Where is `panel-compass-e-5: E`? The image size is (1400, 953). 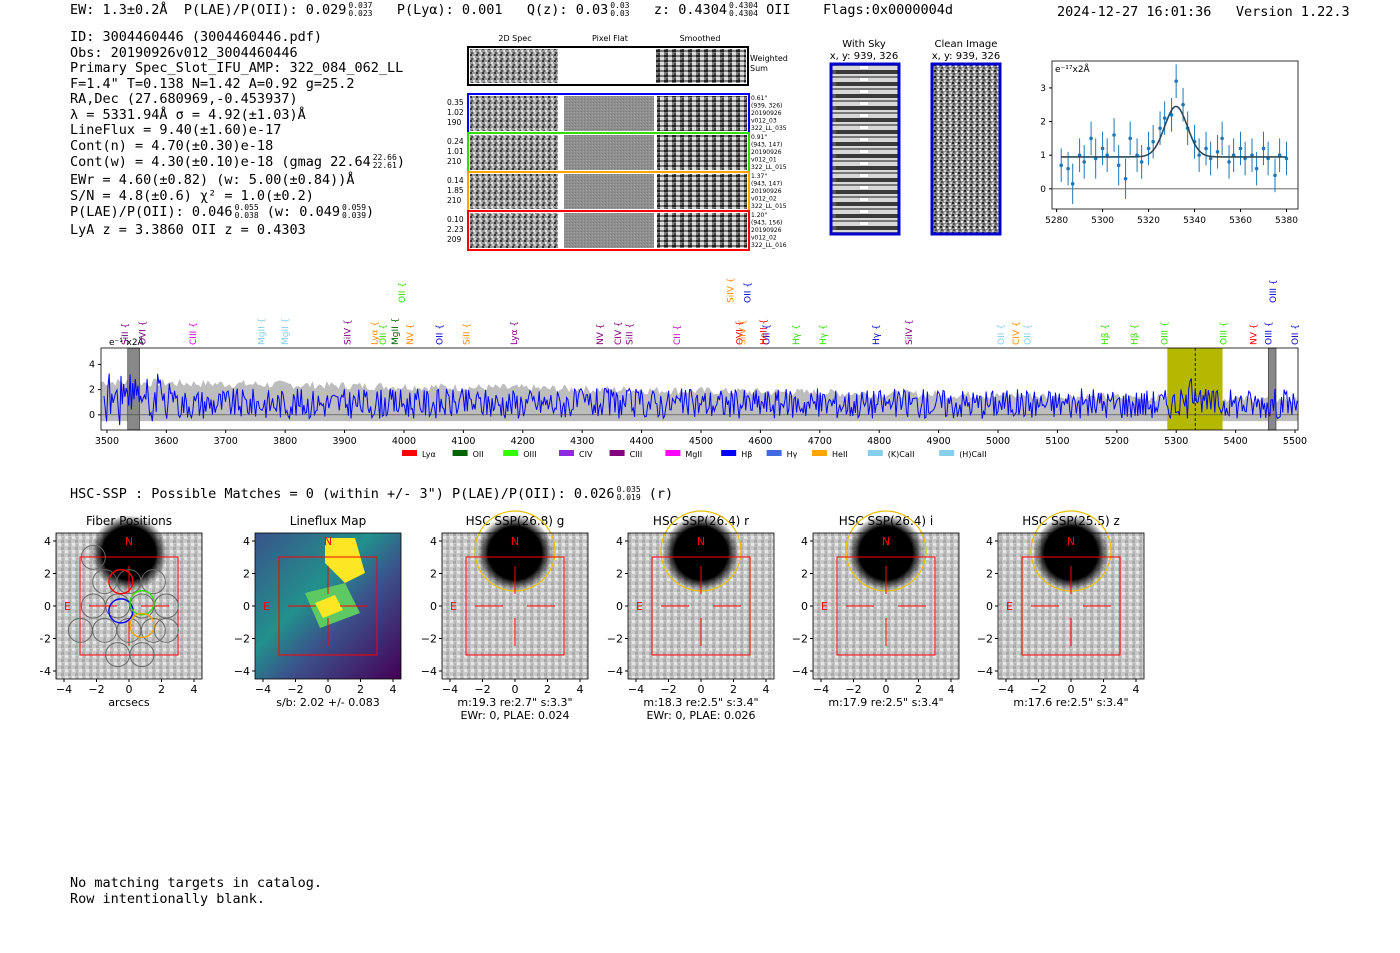
panel-compass-e-5: E is located at coordinates (1009, 606).